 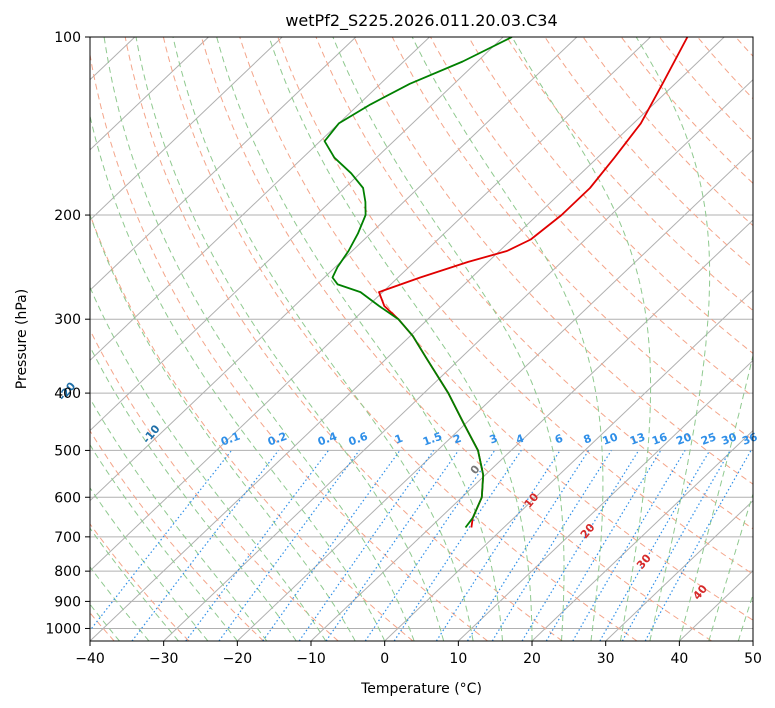 What do you see at coordinates (311, 659) in the screenshot?
I see `x-tick-label: −10` at bounding box center [311, 659].